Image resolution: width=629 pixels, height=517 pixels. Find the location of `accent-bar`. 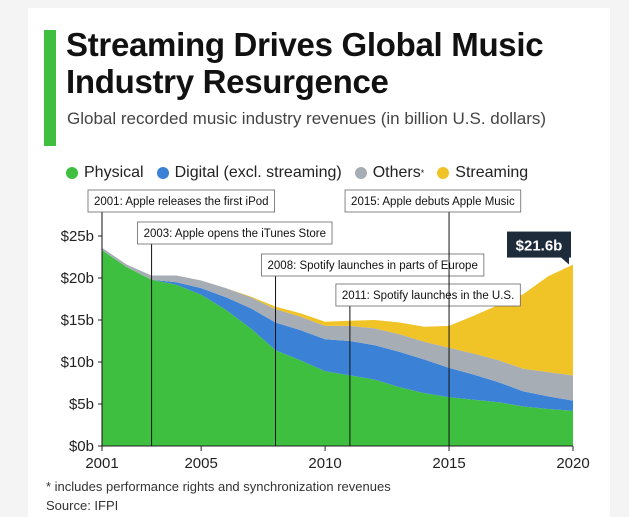

accent-bar is located at coordinates (50, 88).